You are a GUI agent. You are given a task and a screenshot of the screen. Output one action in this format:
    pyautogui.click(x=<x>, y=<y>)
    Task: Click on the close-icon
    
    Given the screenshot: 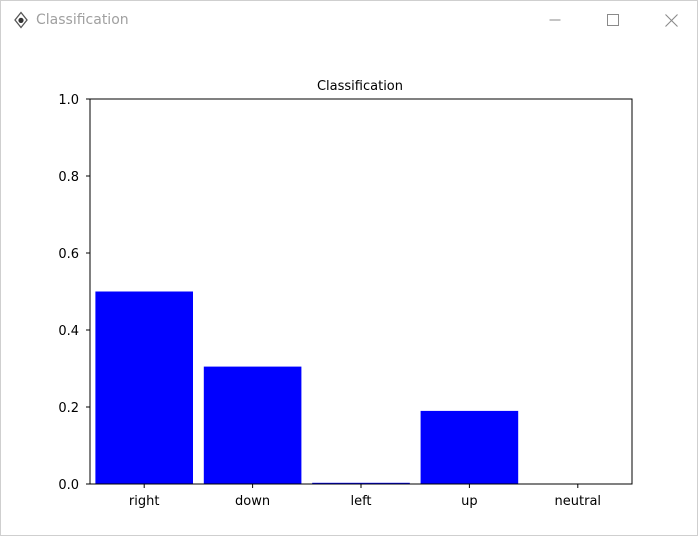 What is the action you would take?
    pyautogui.click(x=671, y=20)
    